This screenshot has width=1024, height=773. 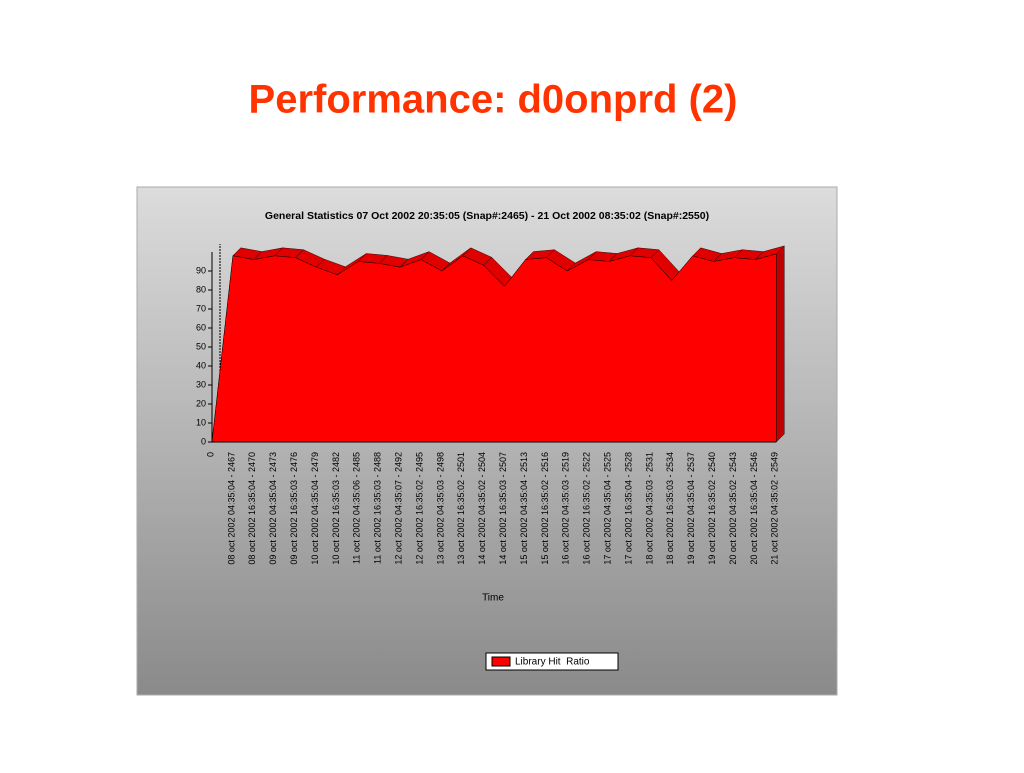 I want to click on area, so click(x=494, y=348).